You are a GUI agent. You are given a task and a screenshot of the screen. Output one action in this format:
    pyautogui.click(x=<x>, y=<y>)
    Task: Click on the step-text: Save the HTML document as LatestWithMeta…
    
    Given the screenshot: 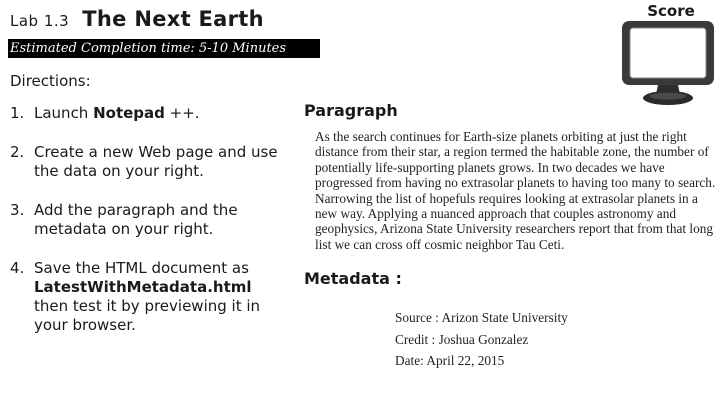 What is the action you would take?
    pyautogui.click(x=157, y=297)
    